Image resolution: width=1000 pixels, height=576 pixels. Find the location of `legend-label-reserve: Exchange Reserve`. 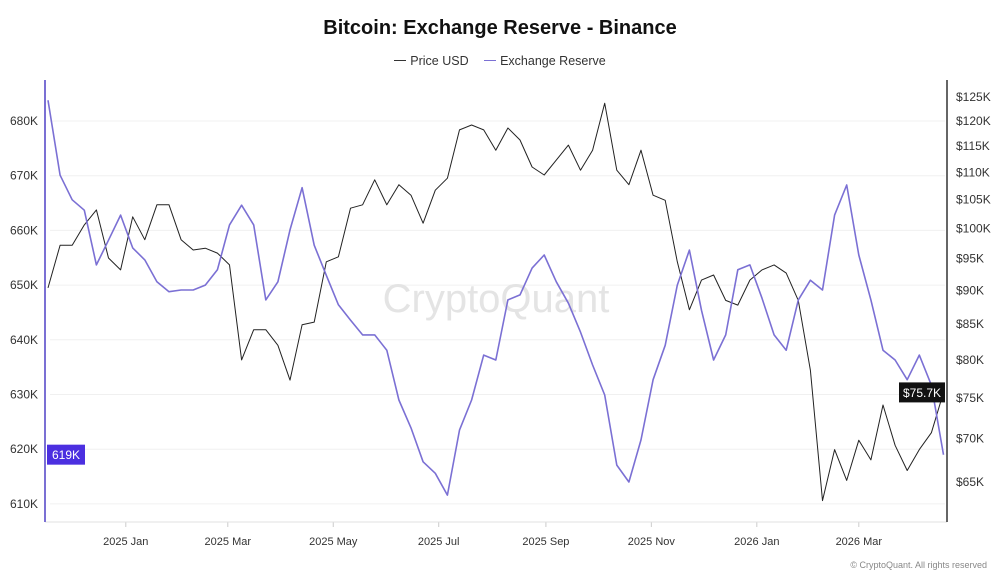

legend-label-reserve: Exchange Reserve is located at coordinates (553, 60).